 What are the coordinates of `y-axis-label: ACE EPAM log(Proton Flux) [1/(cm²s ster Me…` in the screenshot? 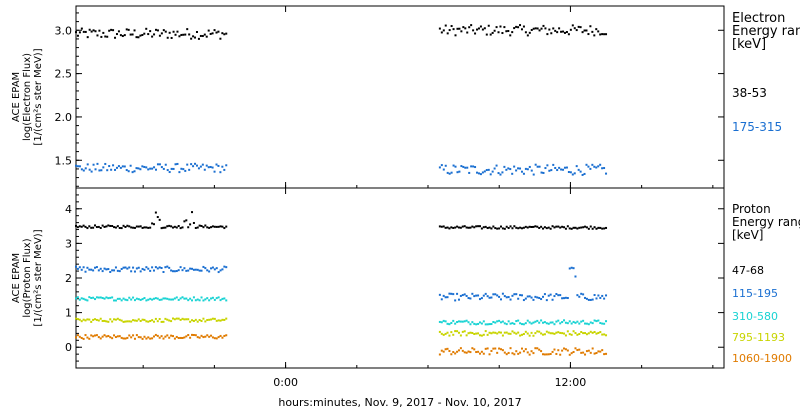 It's located at (27, 277).